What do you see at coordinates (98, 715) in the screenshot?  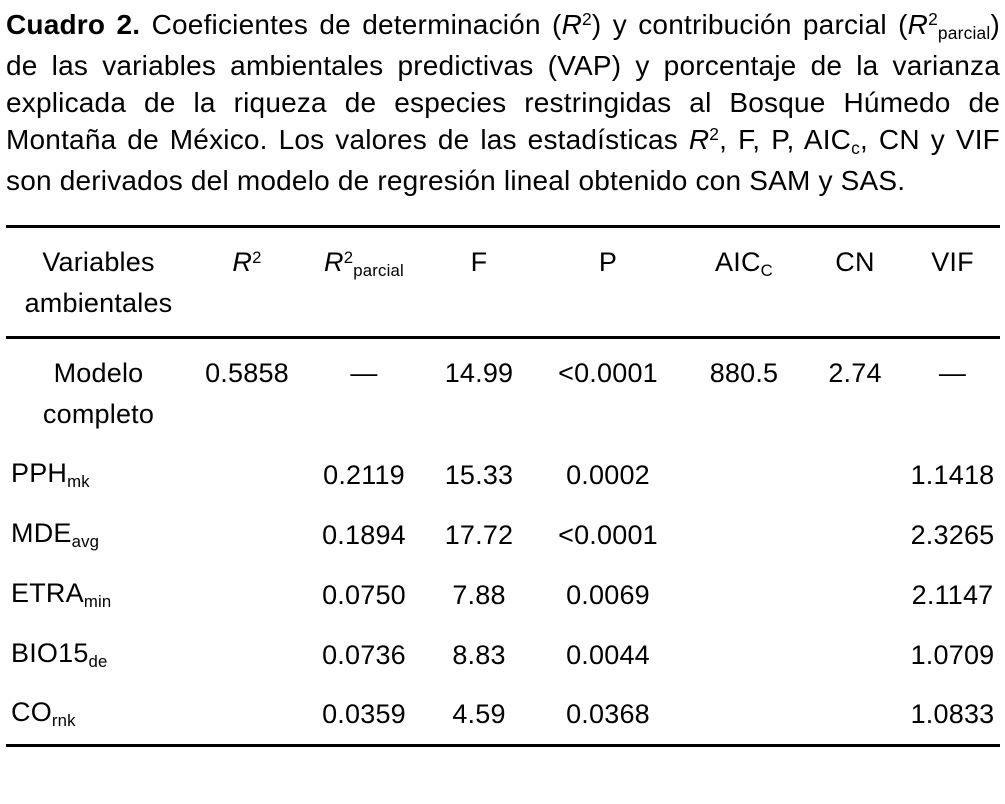 I see `row-label: COrnk` at bounding box center [98, 715].